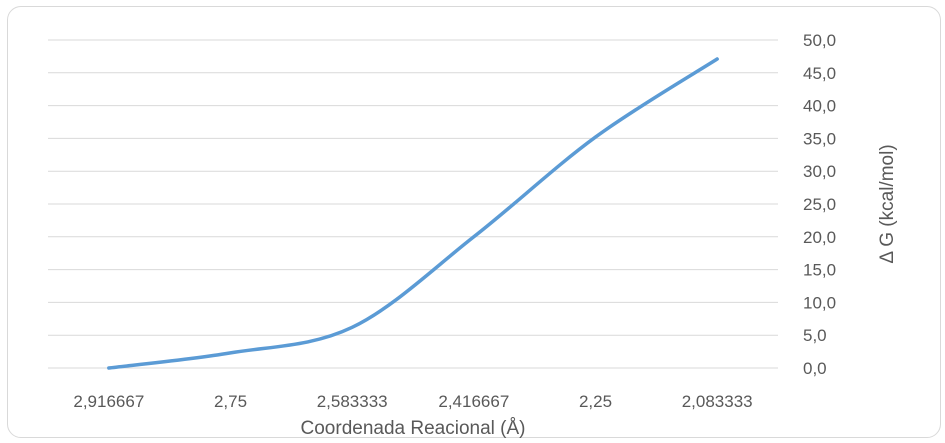 The width and height of the screenshot is (945, 443). I want to click on x-tick-label: 2,083333, so click(717, 401).